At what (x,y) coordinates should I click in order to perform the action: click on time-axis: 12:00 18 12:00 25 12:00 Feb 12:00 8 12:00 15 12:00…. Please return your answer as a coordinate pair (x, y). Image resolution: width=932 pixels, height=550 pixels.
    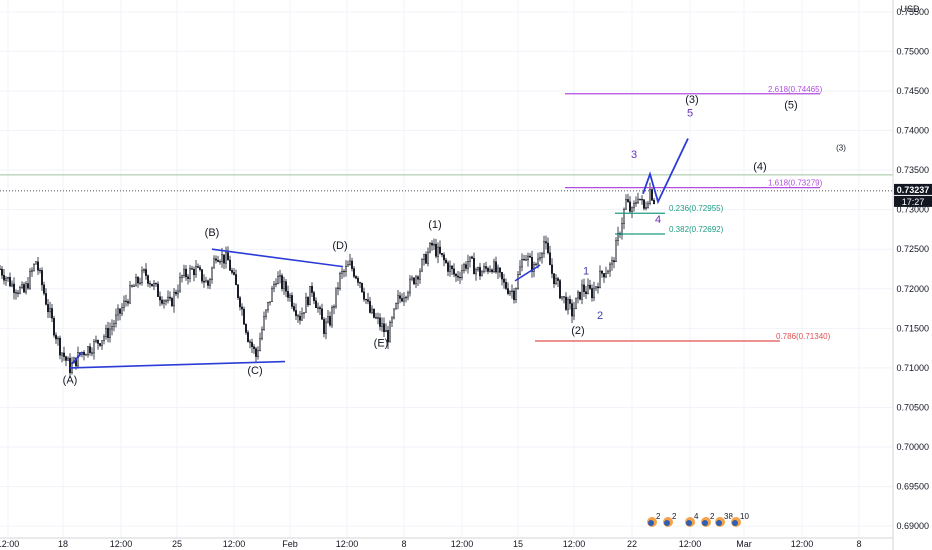
    Looking at the image, I should click on (446, 543).